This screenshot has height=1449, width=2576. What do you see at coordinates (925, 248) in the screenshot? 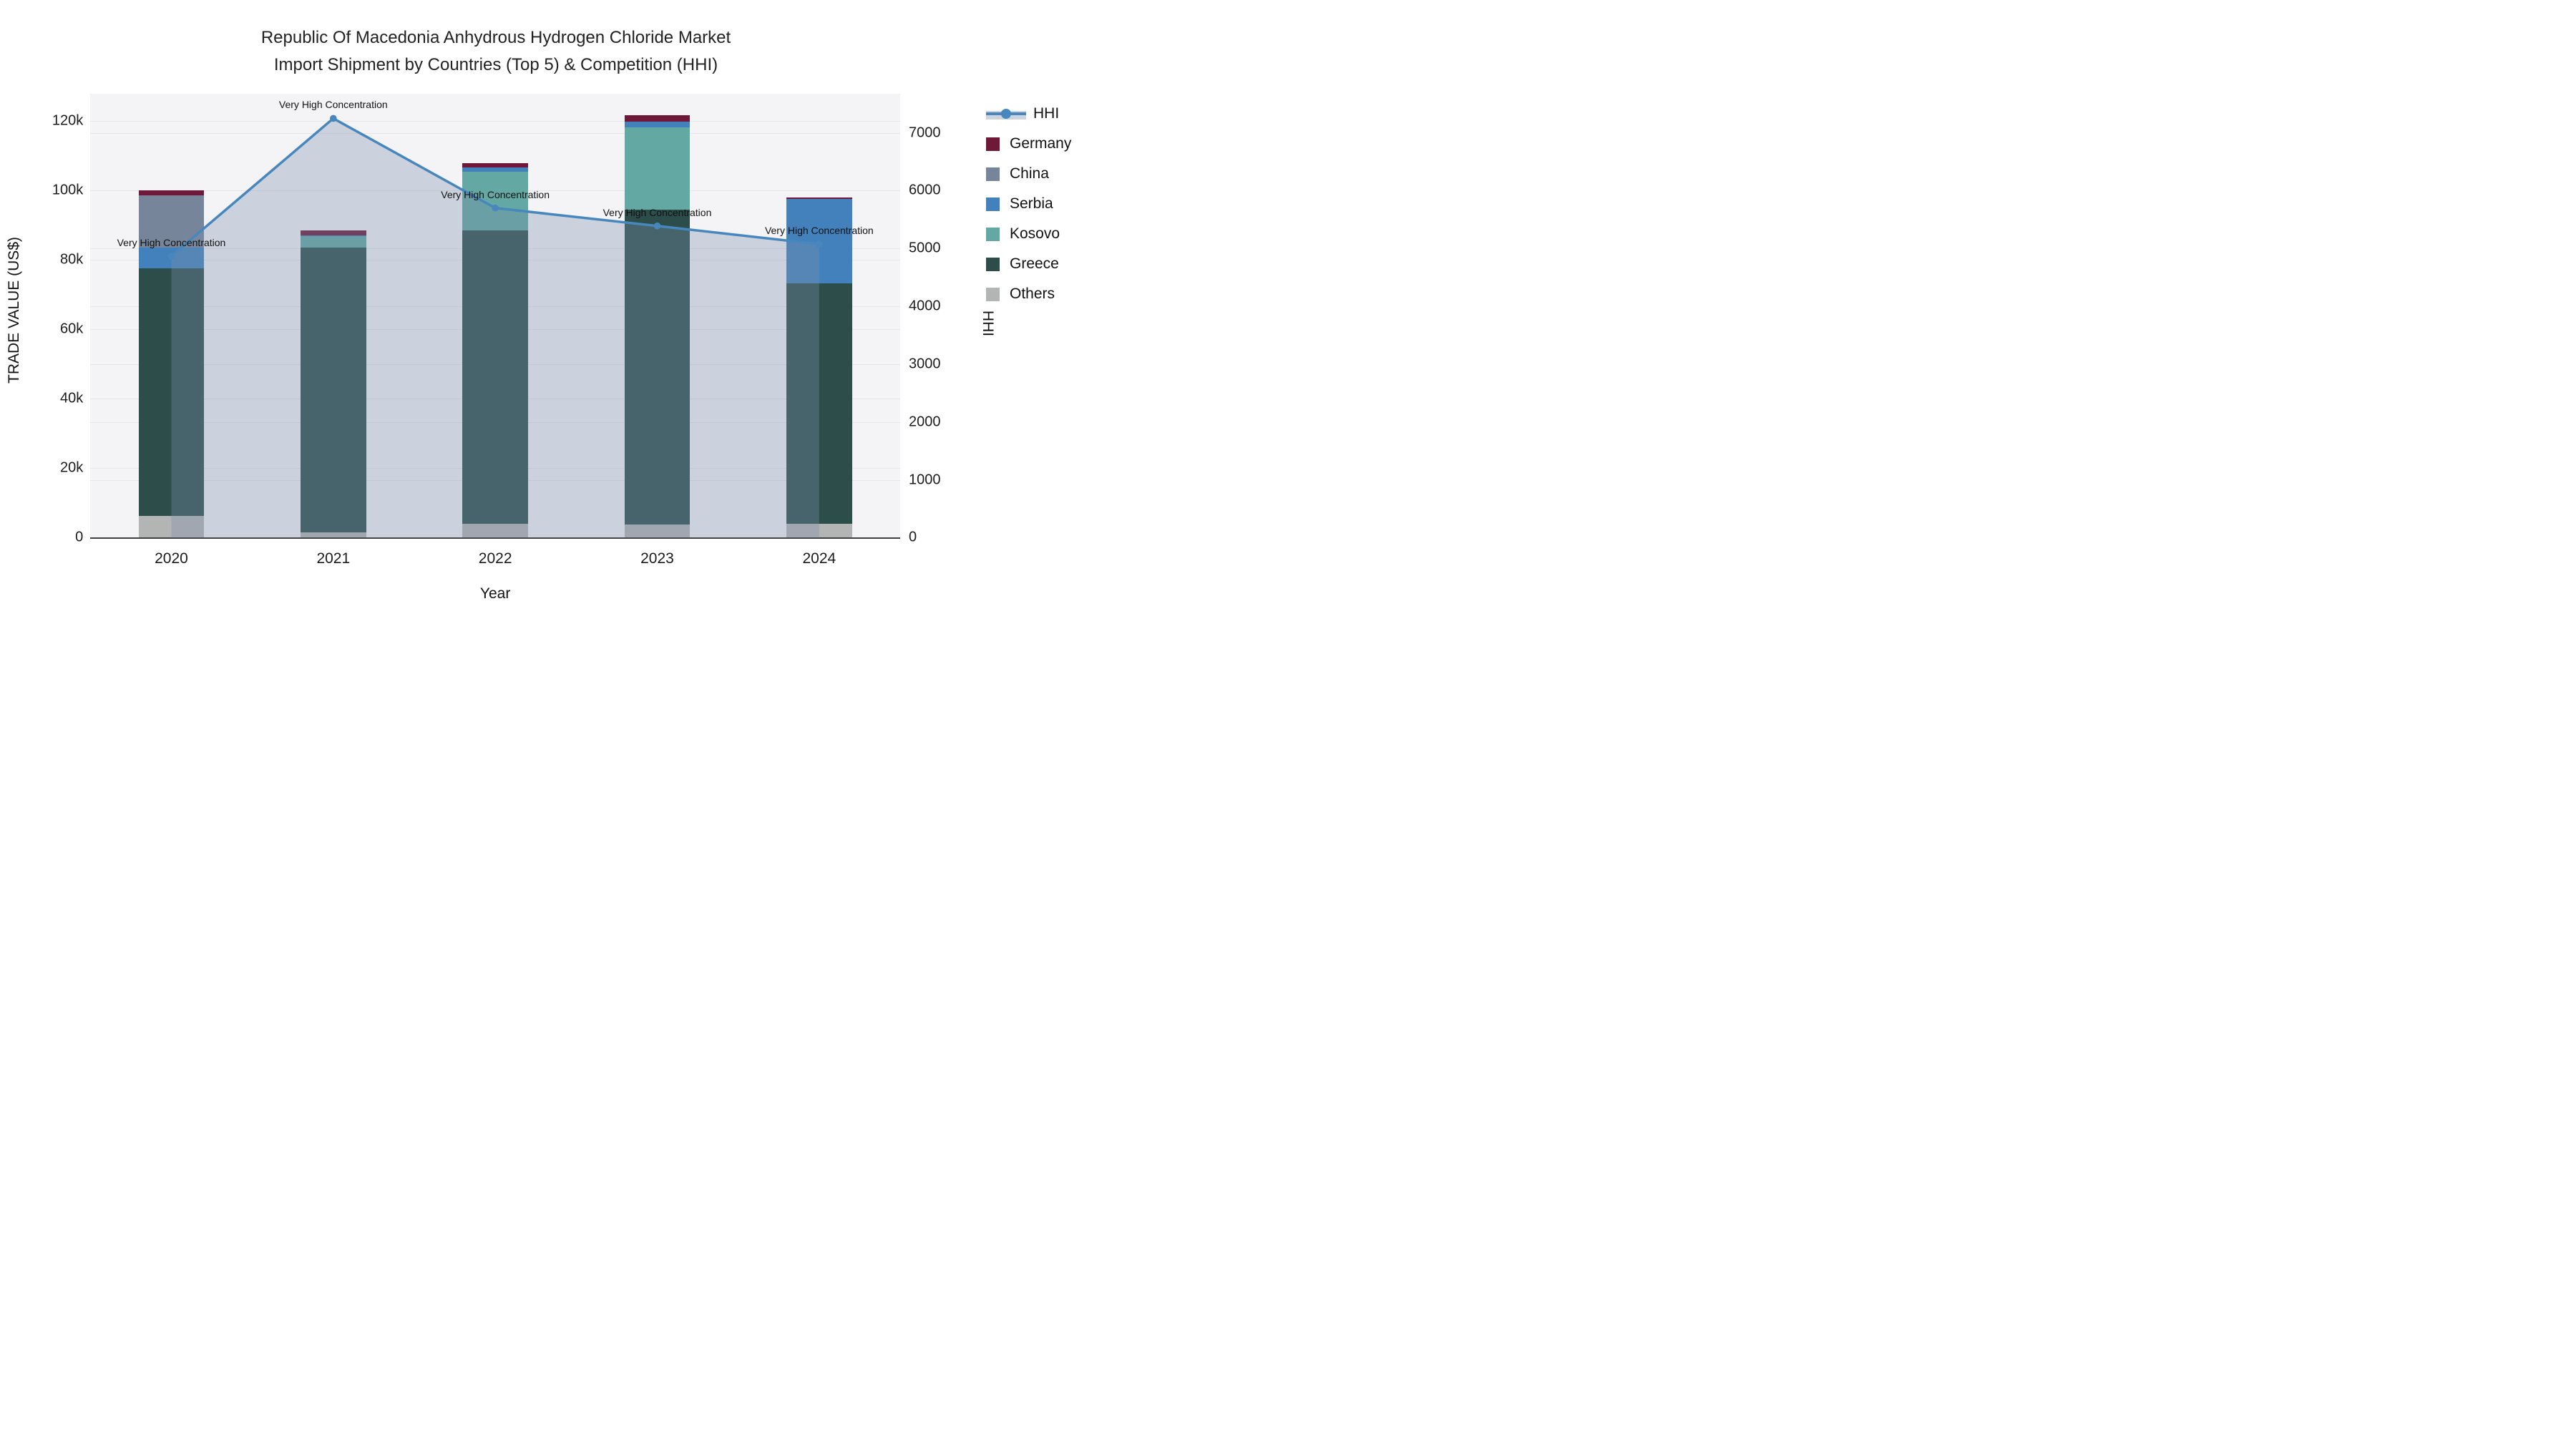
I see `y-right-tick-5000: 5000` at bounding box center [925, 248].